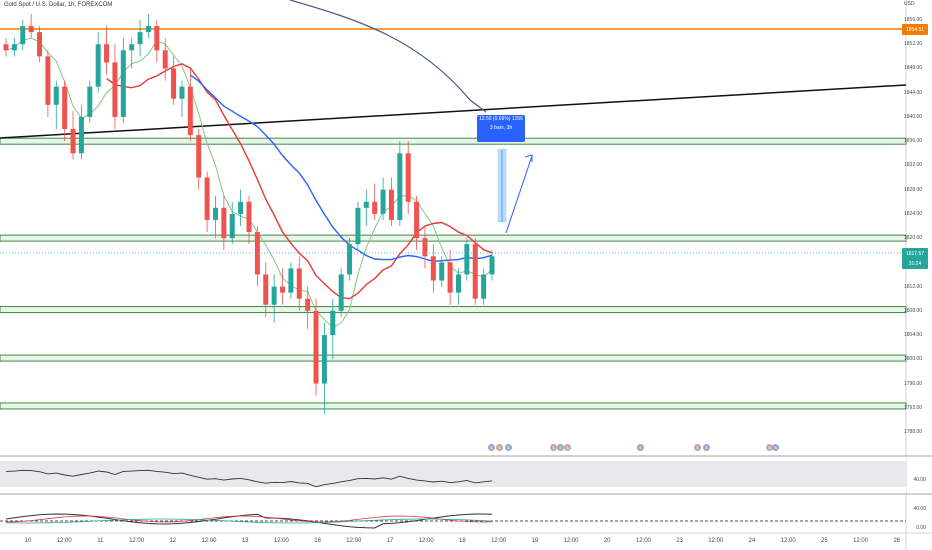  Describe the element at coordinates (519, 194) in the screenshot. I see `projection-arrow` at that location.